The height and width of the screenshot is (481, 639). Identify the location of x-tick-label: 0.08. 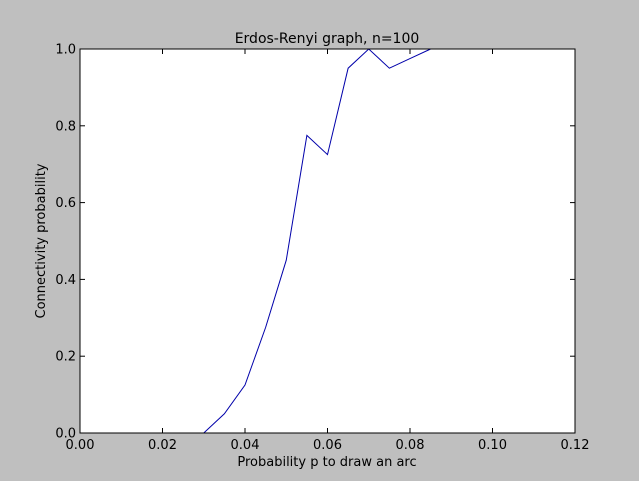
(410, 445).